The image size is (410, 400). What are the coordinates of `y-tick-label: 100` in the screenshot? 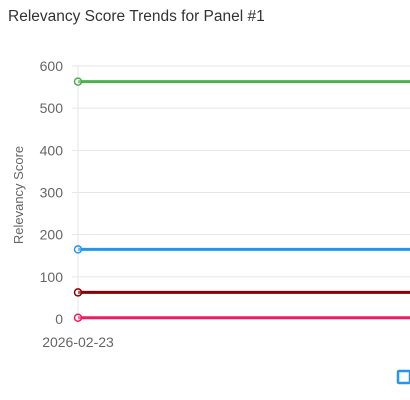 It's located at (52, 277).